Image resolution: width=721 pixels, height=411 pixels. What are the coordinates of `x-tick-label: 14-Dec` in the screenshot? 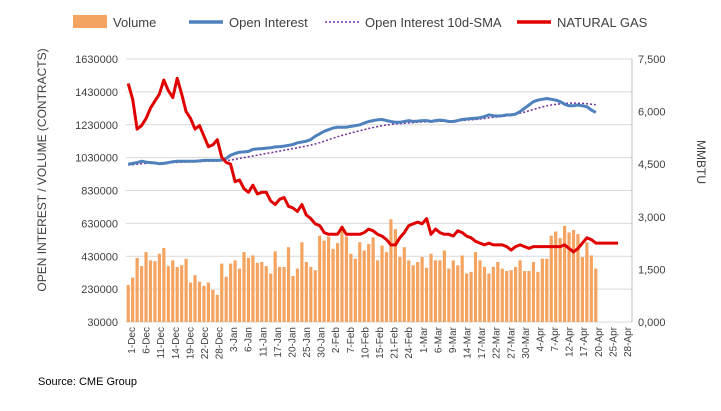 It's located at (176, 343).